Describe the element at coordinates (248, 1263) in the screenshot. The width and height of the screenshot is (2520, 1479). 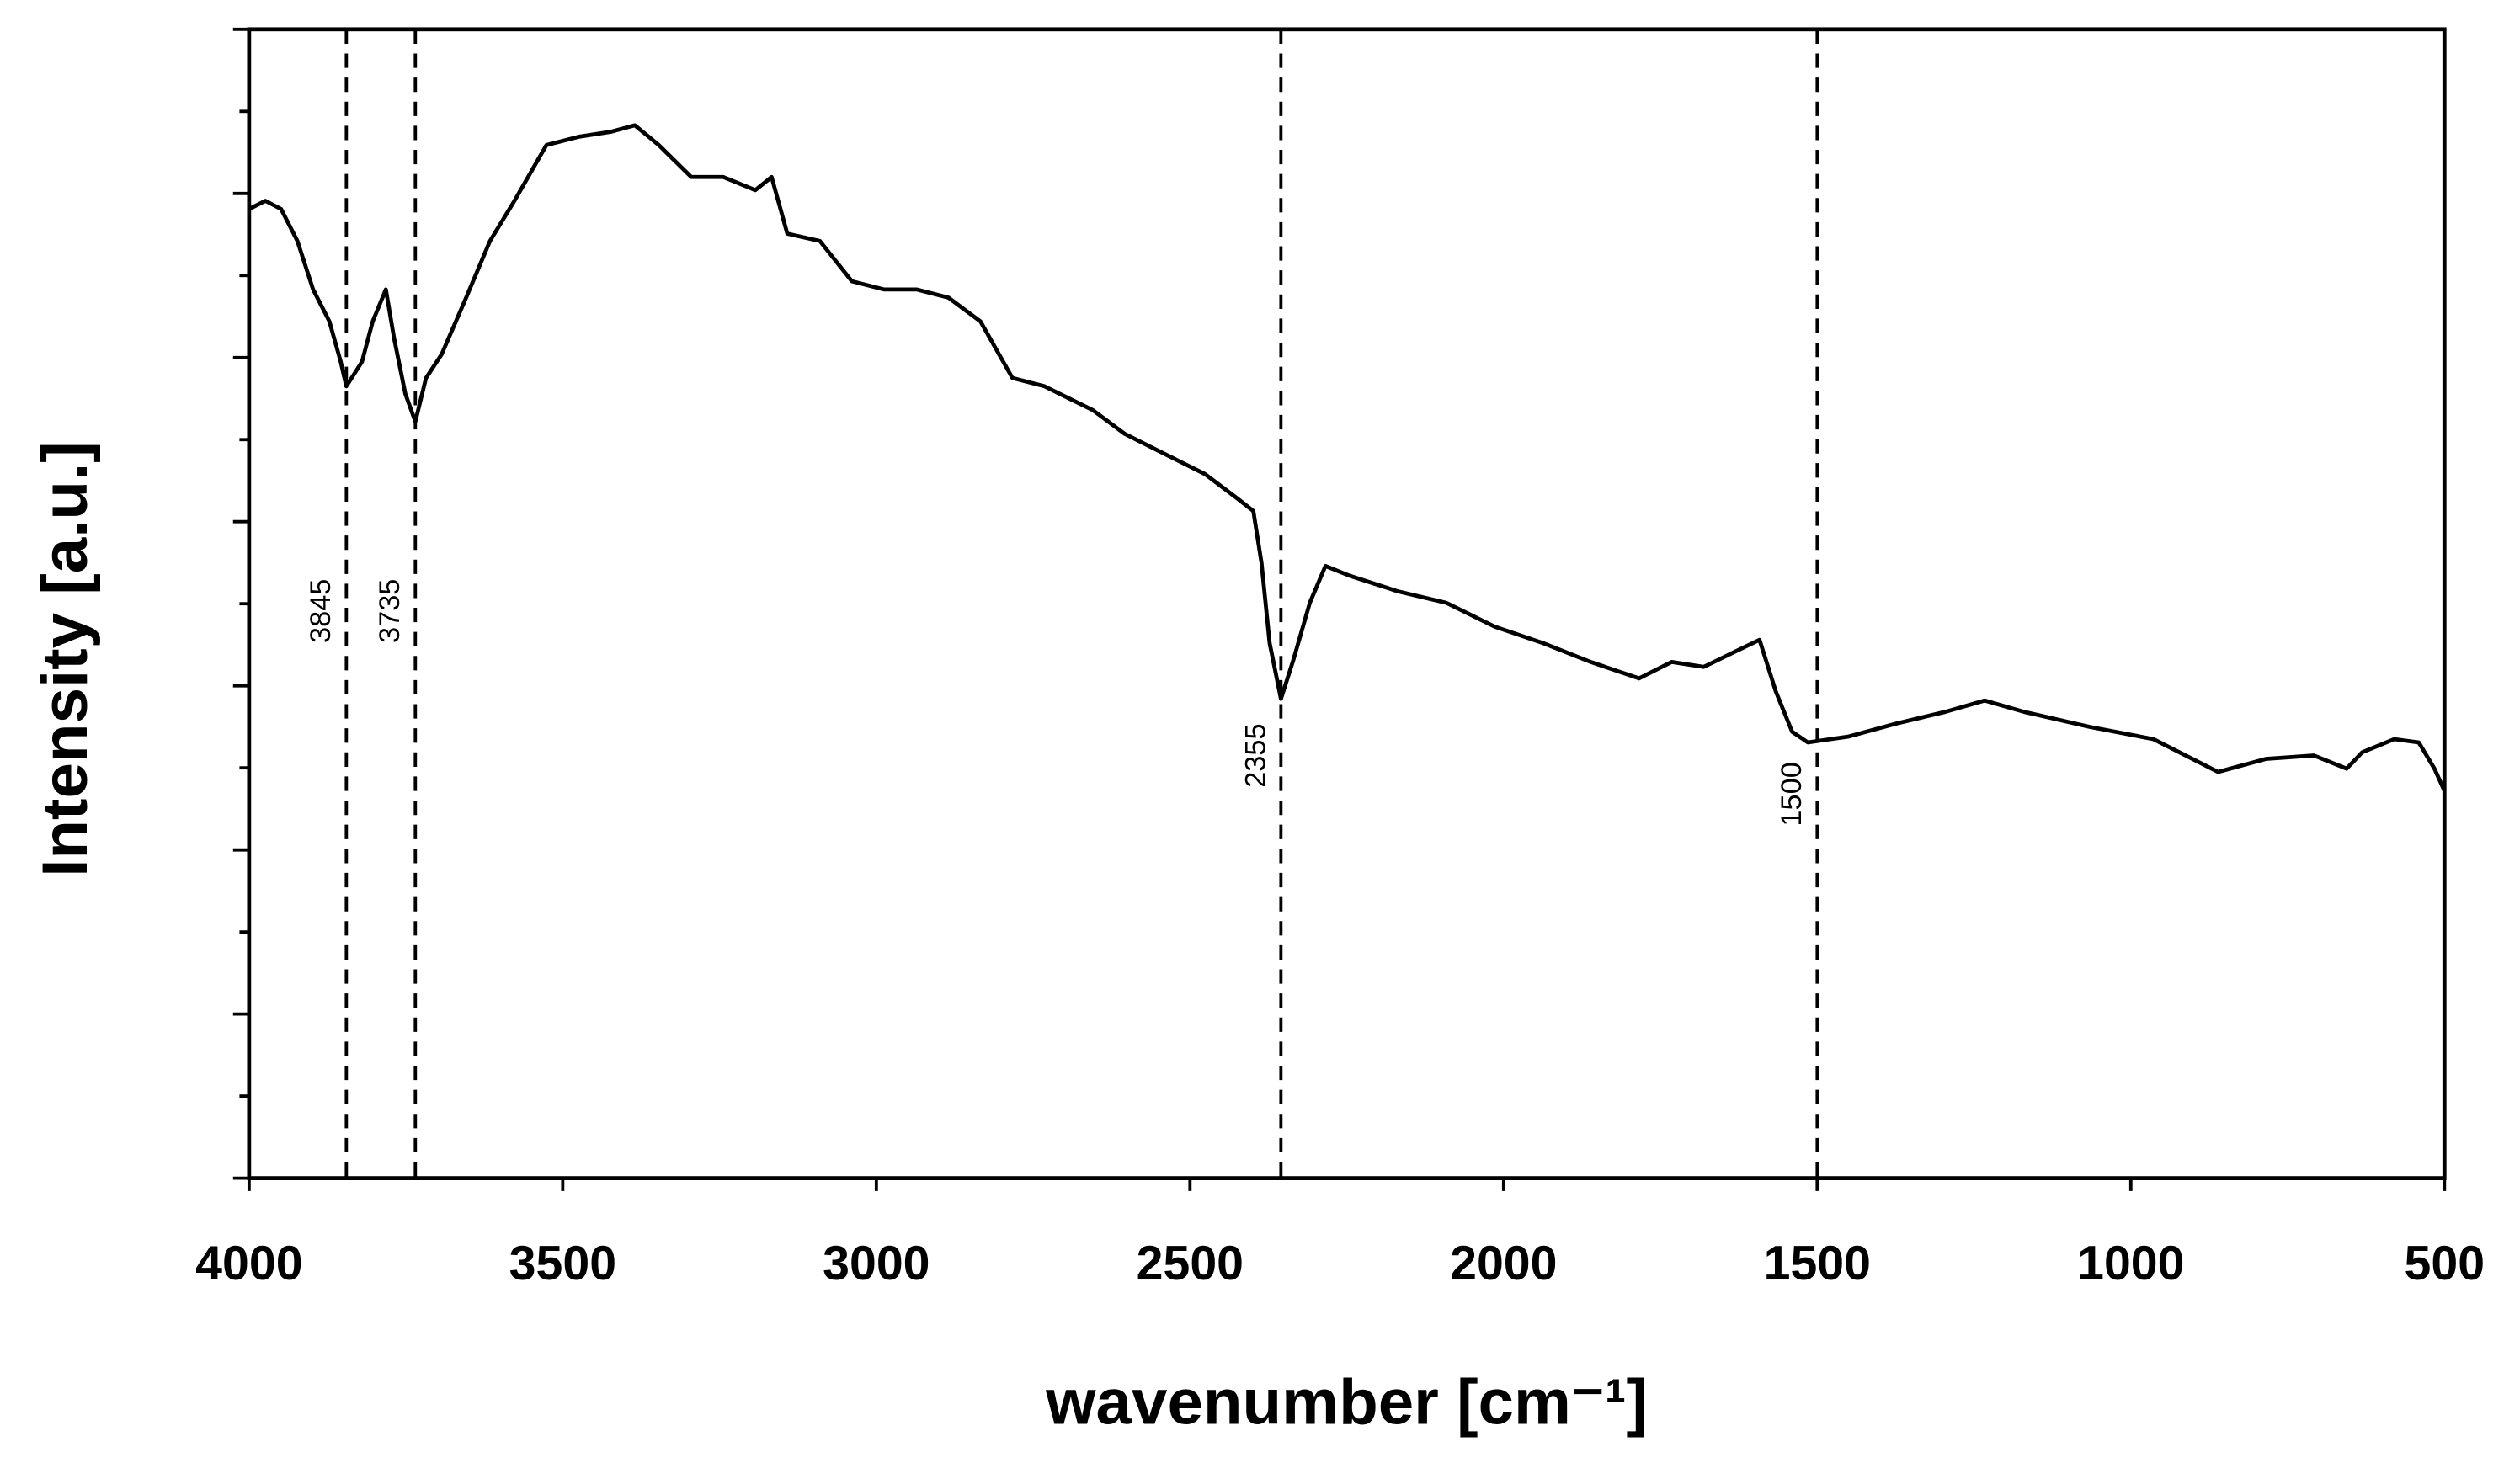
I see `x-tick-label: 4000` at that location.